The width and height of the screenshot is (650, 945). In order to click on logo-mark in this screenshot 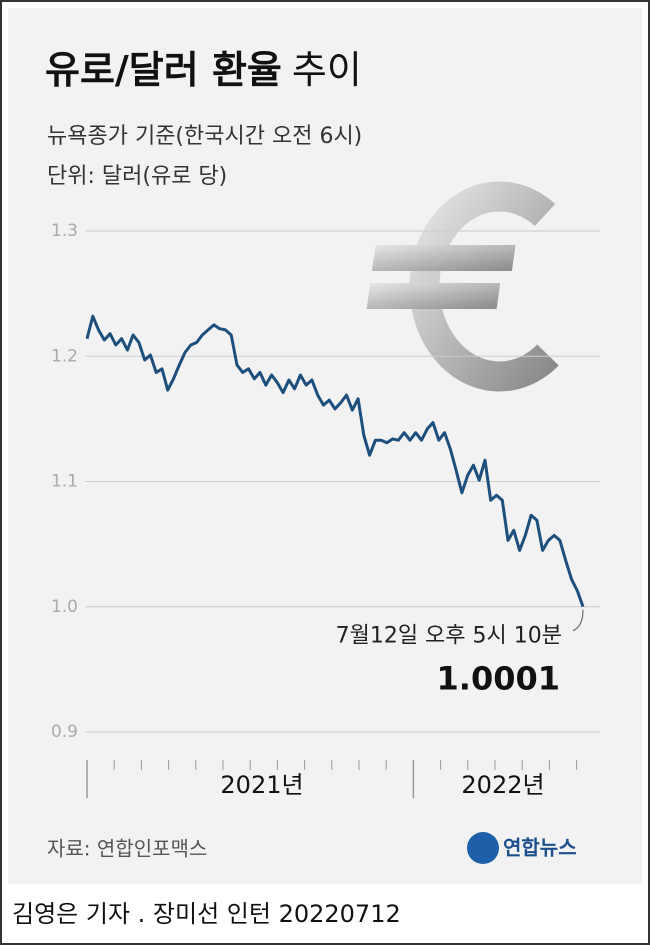, I will do `click(483, 848)`.